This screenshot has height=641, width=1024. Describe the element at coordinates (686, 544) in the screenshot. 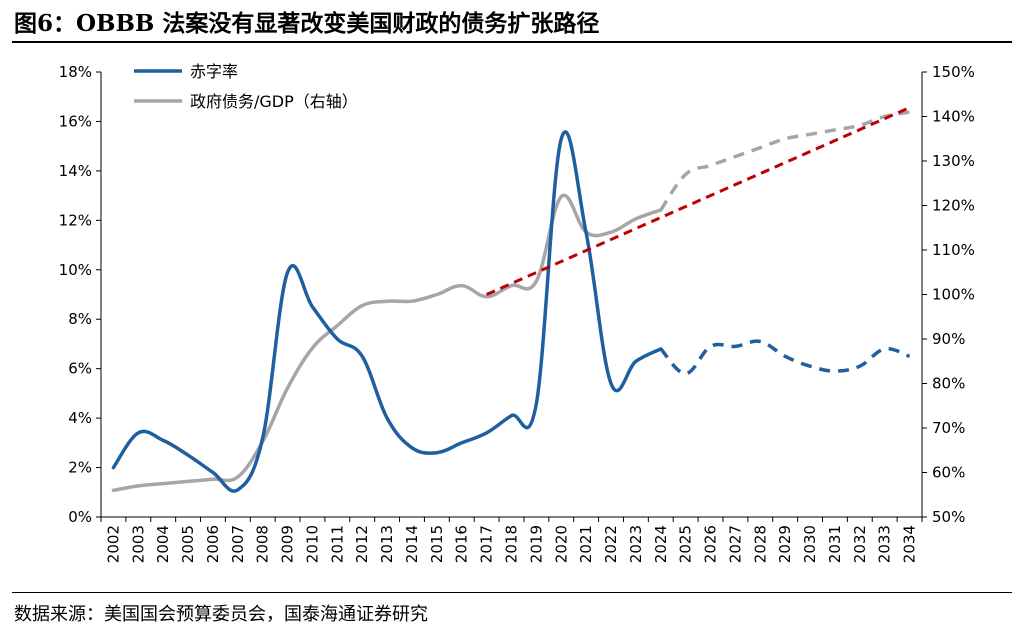

I see `x-tick-label: 2025` at that location.